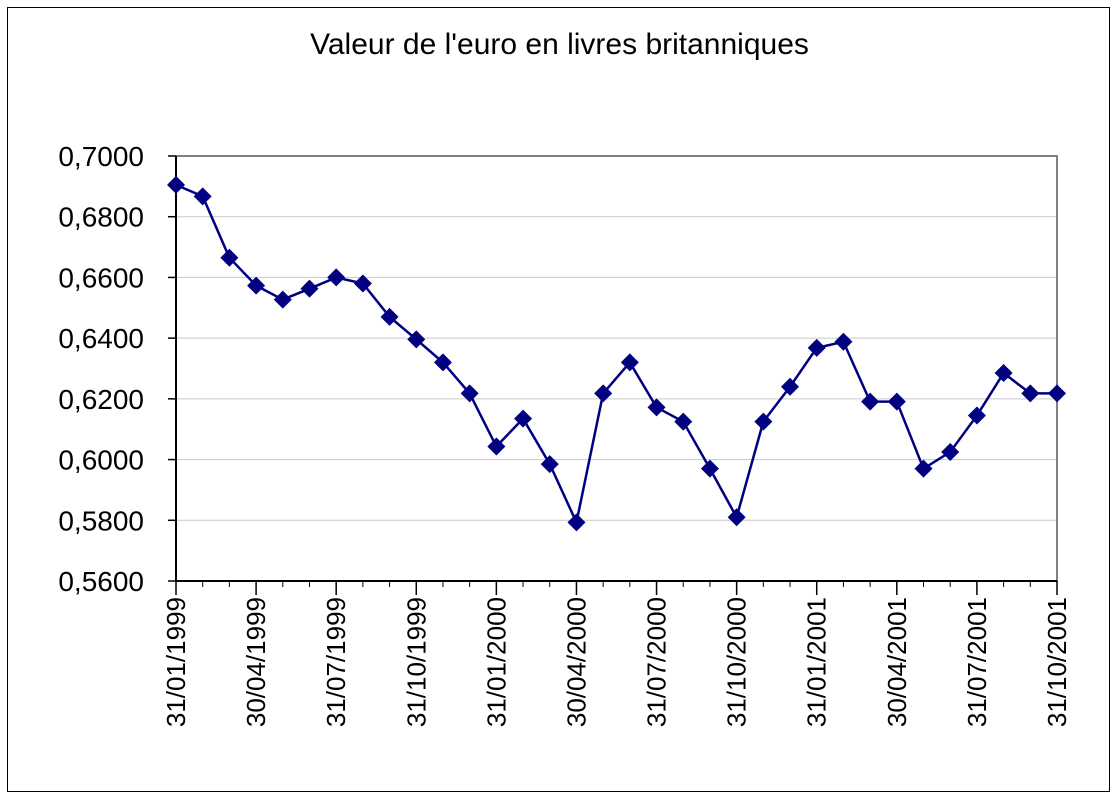  What do you see at coordinates (1057, 662) in the screenshot?
I see `x-tick-label: 31/10/2001` at bounding box center [1057, 662].